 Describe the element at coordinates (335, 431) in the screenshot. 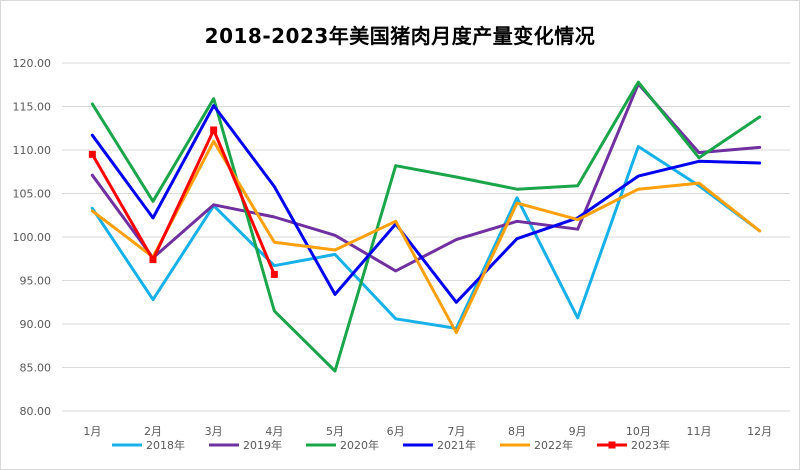

I see `x-tick-label: 5月` at that location.